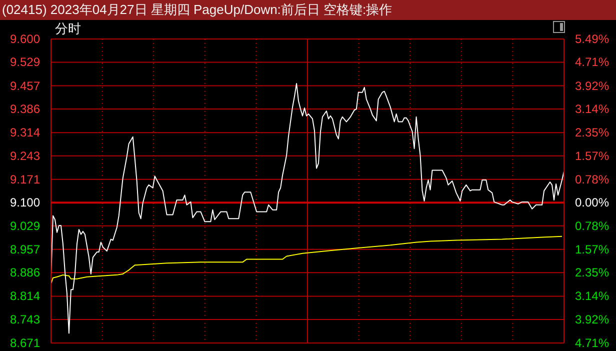 This screenshot has width=616, height=351. Describe the element at coordinates (25, 85) in the screenshot. I see `y-tick-label: 9.457` at that location.